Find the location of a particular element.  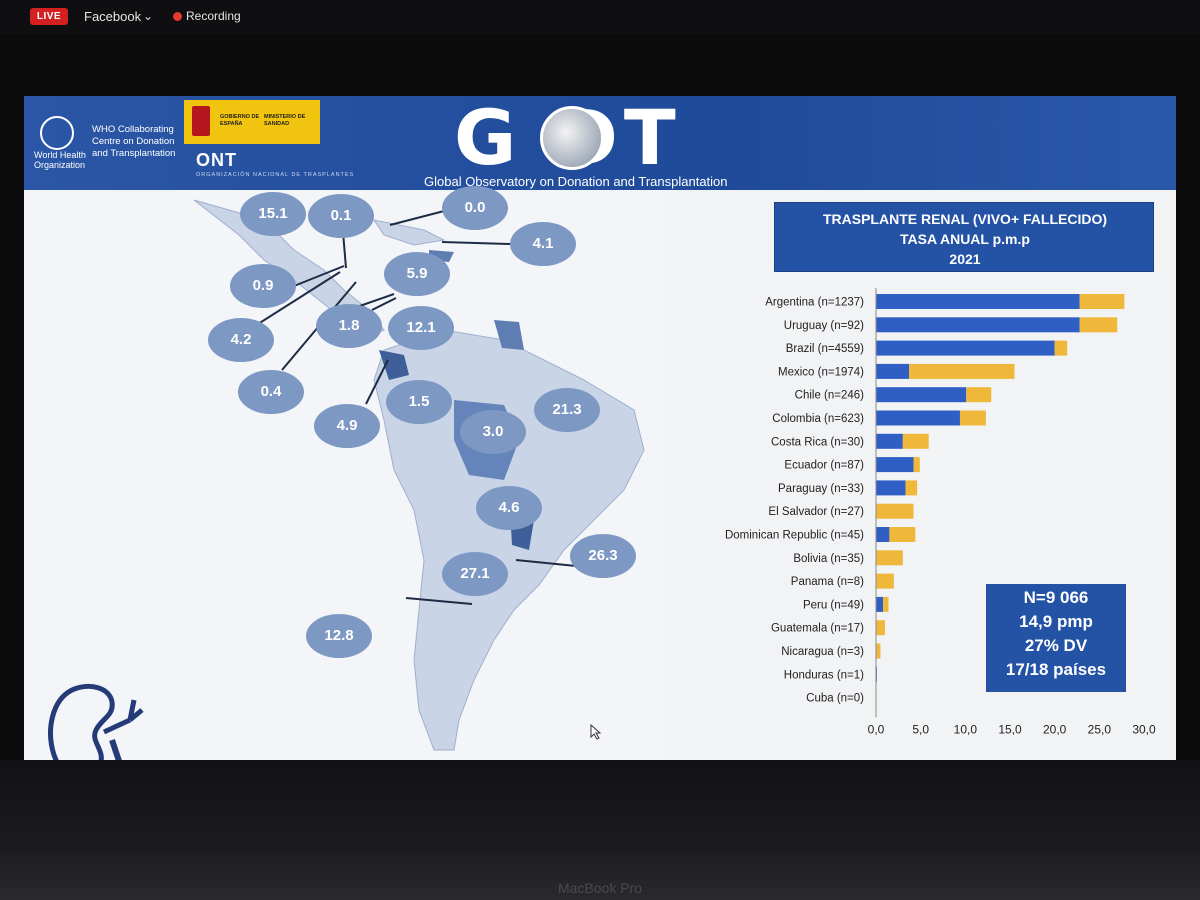

gobierno-logo: GOBIERNO DE ESPAÑA MINISTERIO DE SANIDAD is located at coordinates (252, 122).